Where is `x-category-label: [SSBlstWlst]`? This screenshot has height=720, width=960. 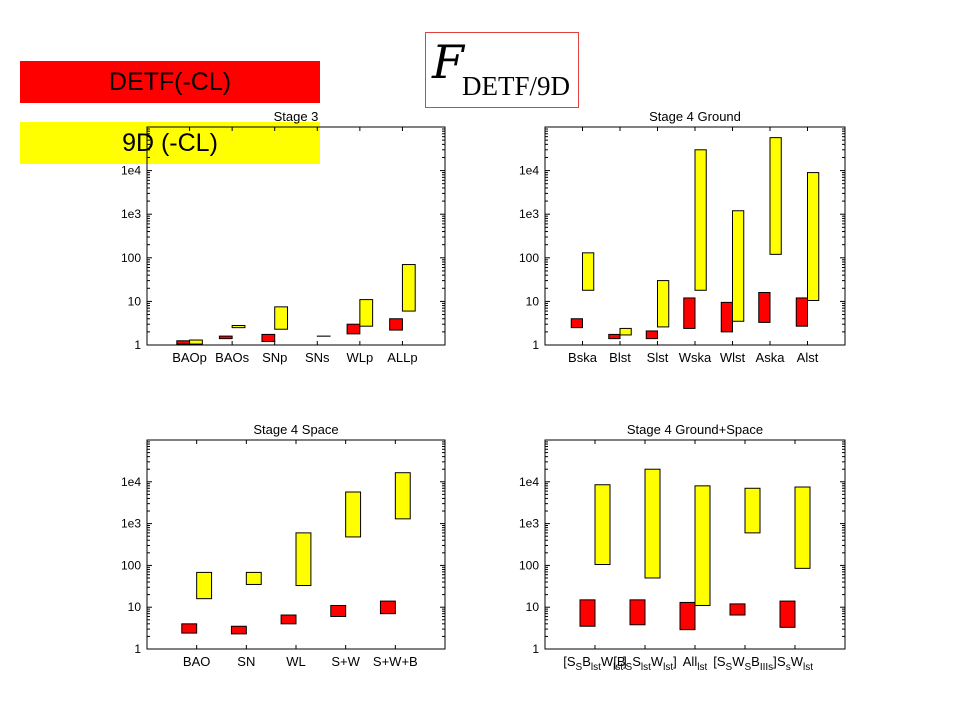 x-category-label: [SSBlstWlst] is located at coordinates (595, 663).